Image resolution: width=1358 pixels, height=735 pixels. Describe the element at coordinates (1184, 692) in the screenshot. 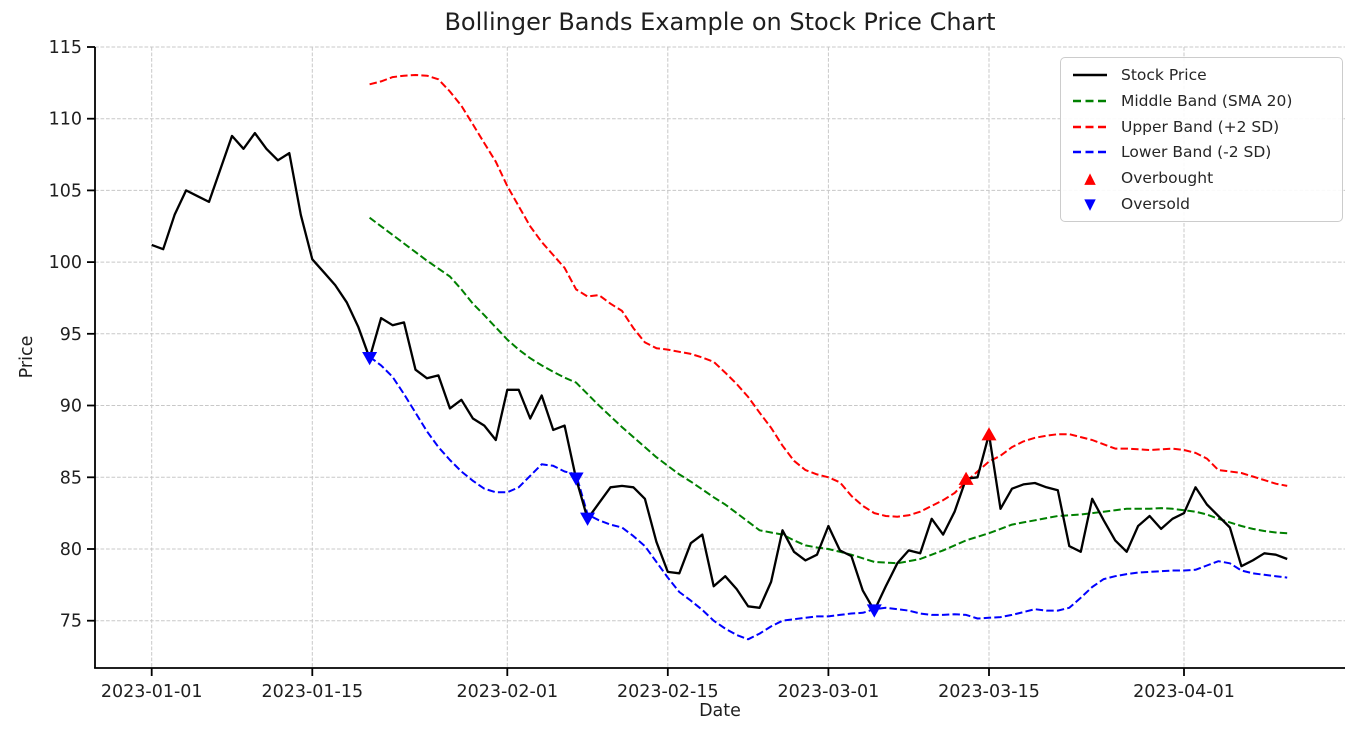

I see `x-tick-label-2023-04-01: 2023-04-01` at that location.